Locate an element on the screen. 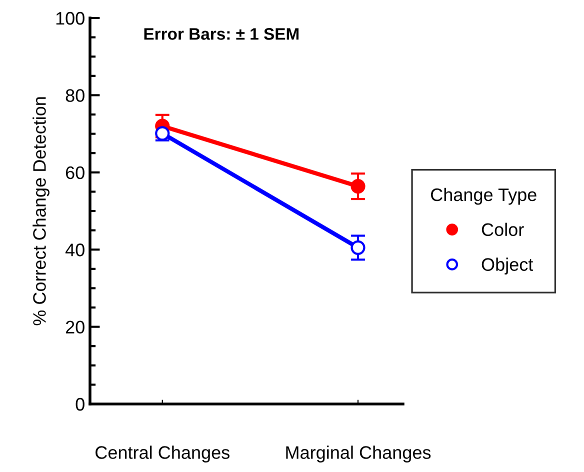 This screenshot has width=584, height=472. y-axis-title: % Correct Change Detection is located at coordinates (41, 211).